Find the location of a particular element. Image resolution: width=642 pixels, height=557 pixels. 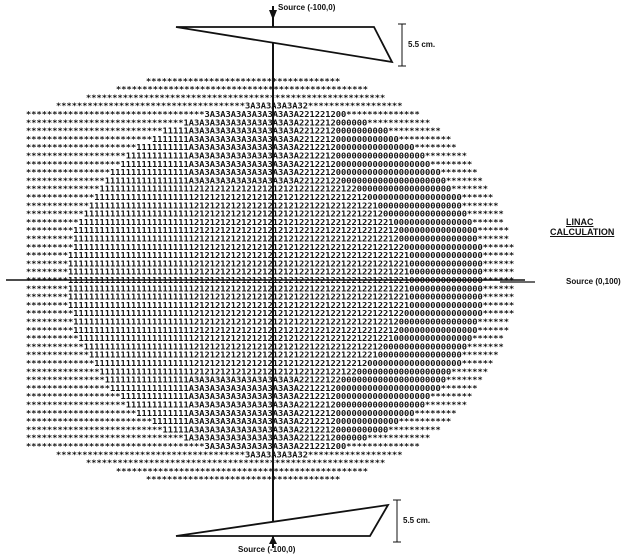

bottom-wedge-filter is located at coordinates (282, 520).